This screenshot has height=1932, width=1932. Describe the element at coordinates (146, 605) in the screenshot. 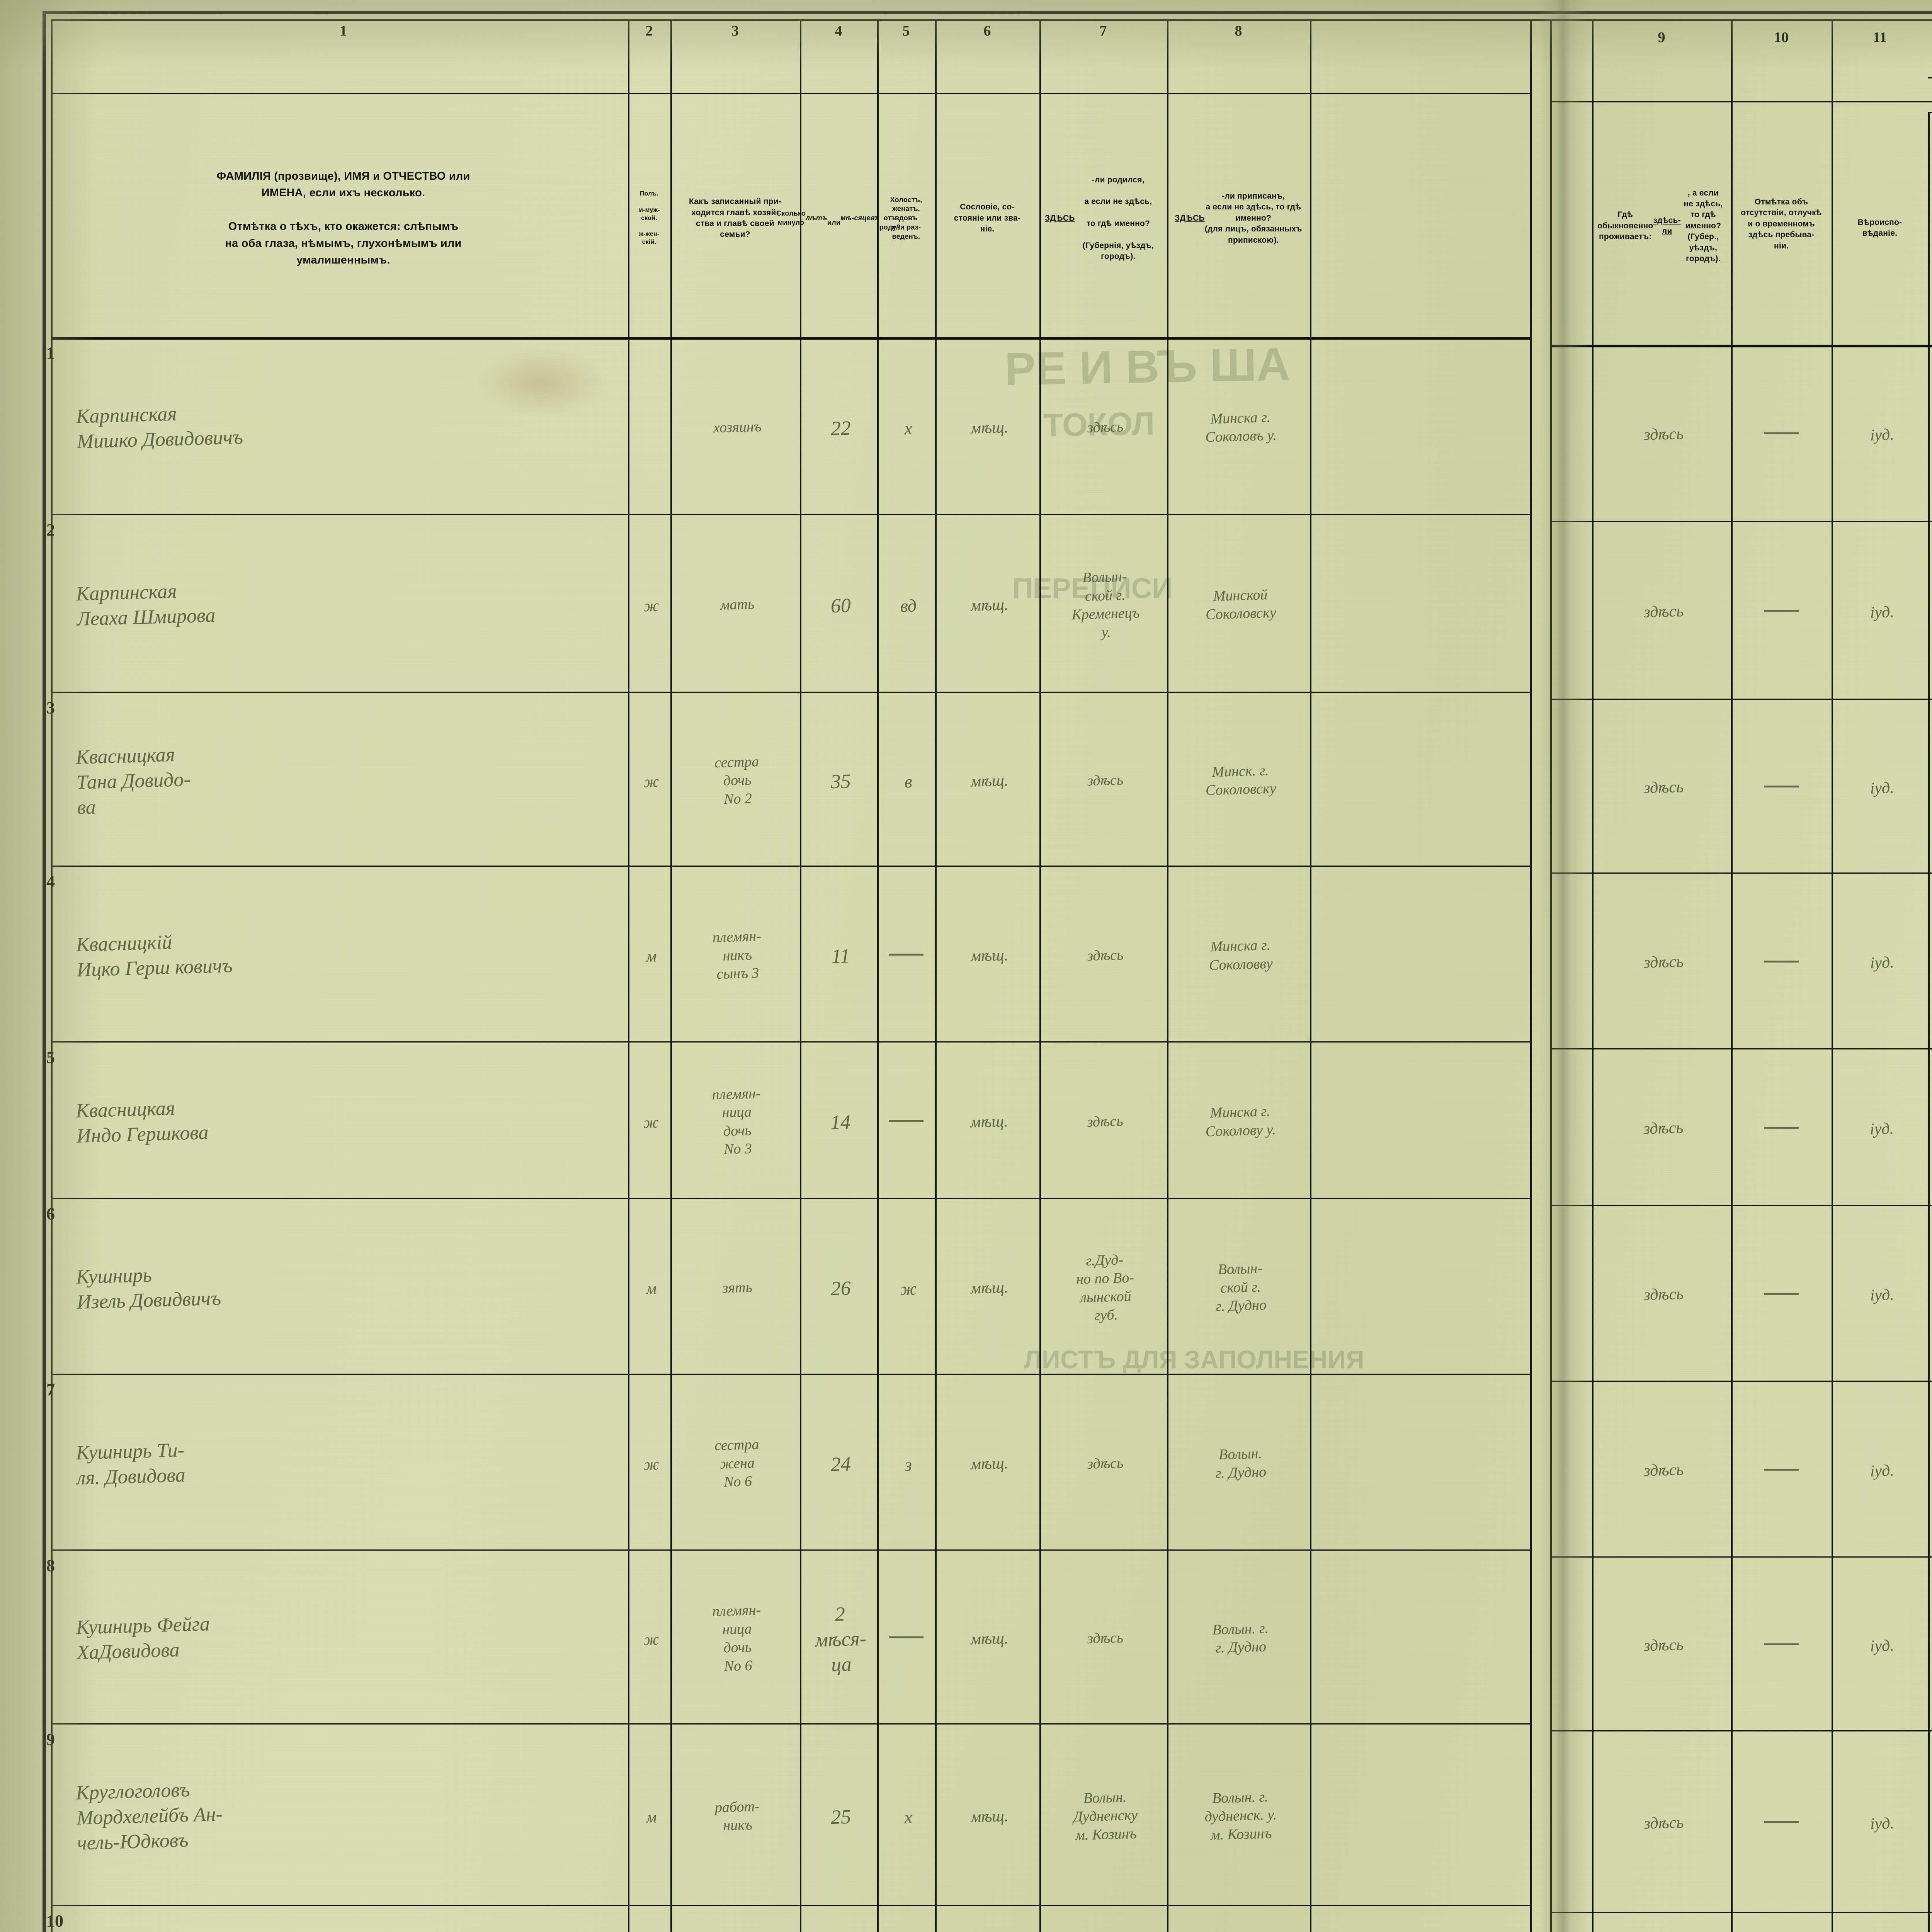

I see `row-2-name: Карпинская Леаха Шмирова` at that location.